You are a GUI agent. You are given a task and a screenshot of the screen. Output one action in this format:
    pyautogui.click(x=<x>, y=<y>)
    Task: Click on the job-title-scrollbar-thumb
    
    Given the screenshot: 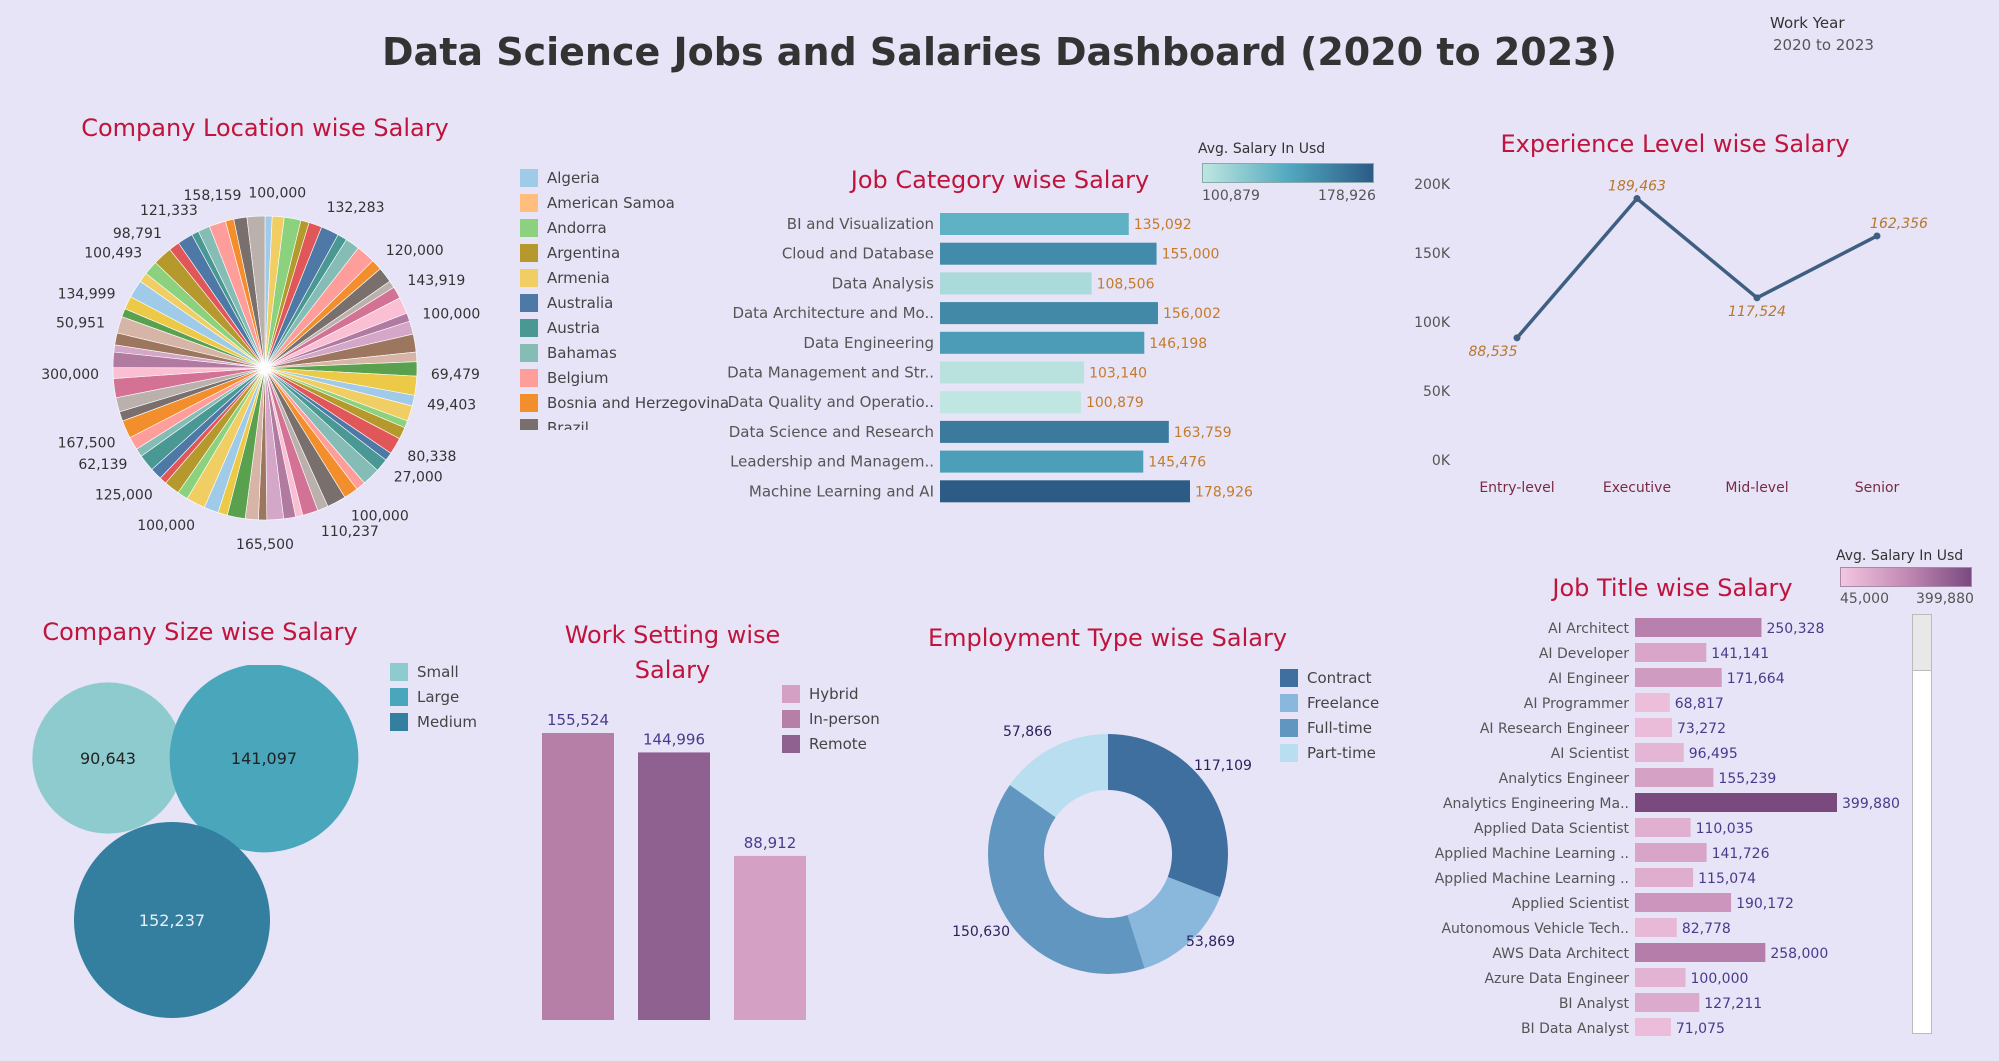 What is the action you would take?
    pyautogui.click(x=1922, y=643)
    